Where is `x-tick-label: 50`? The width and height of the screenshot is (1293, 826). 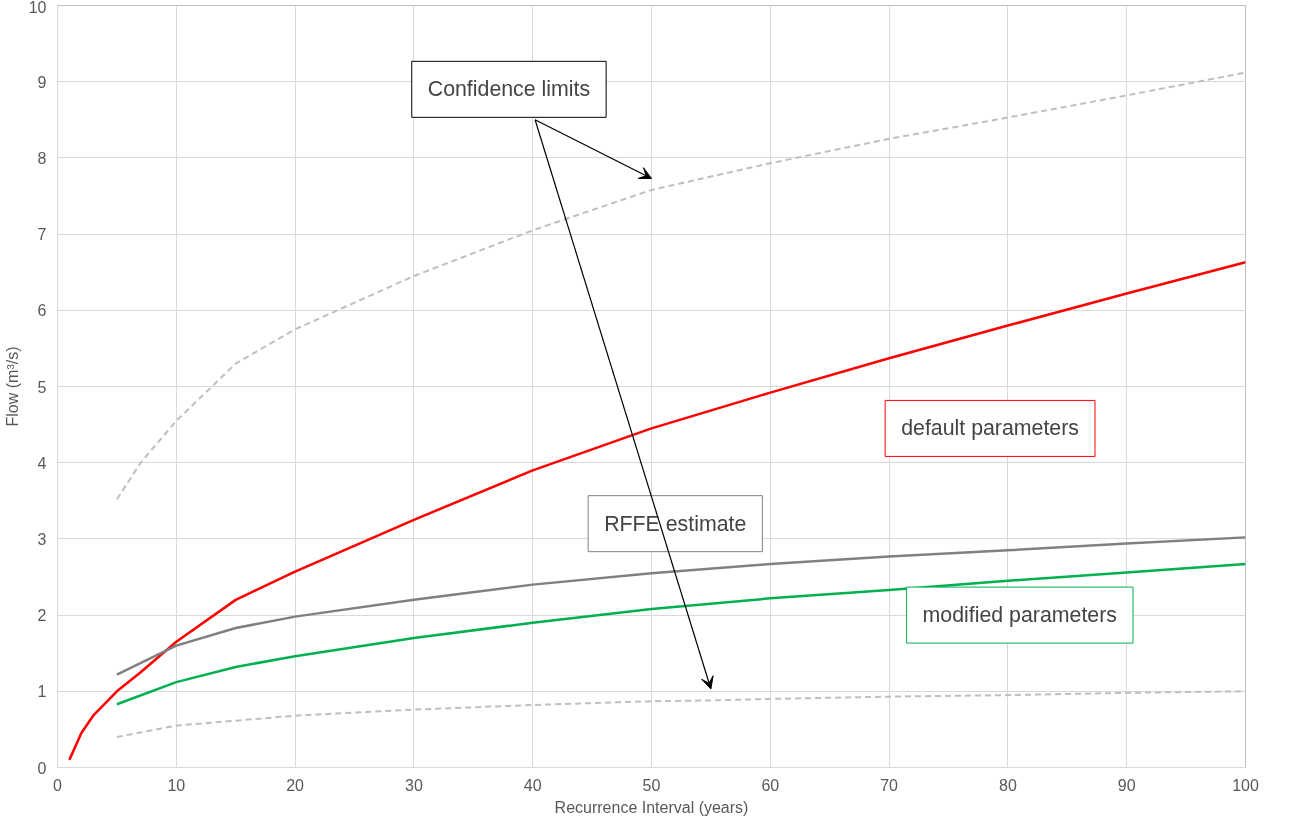
x-tick-label: 50 is located at coordinates (651, 785).